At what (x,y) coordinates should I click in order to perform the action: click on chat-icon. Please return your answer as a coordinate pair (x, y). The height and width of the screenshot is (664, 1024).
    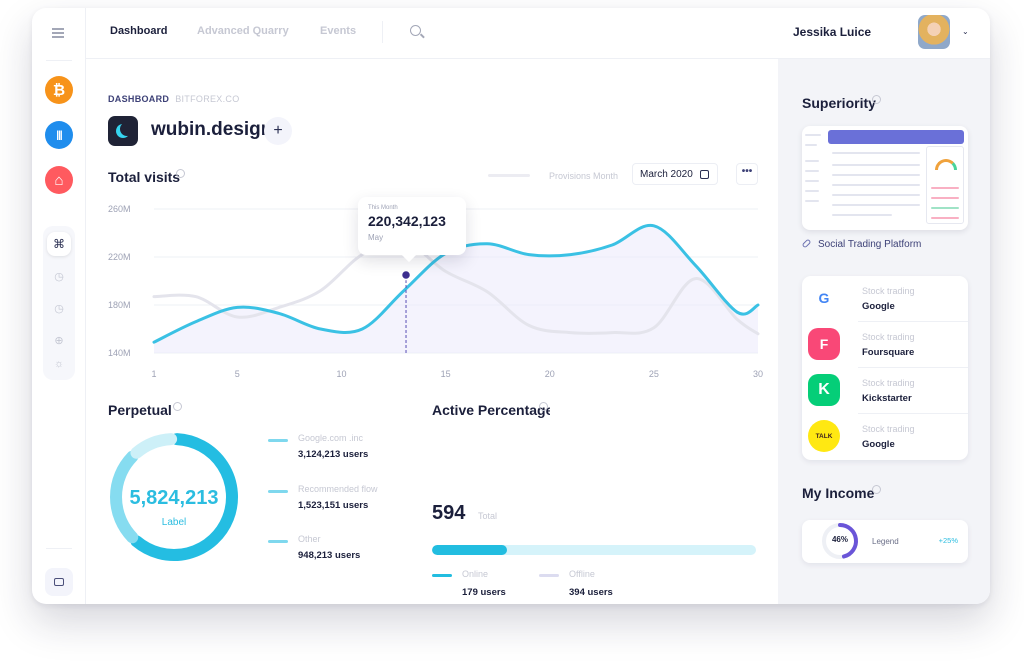
    Looking at the image, I should click on (59, 582).